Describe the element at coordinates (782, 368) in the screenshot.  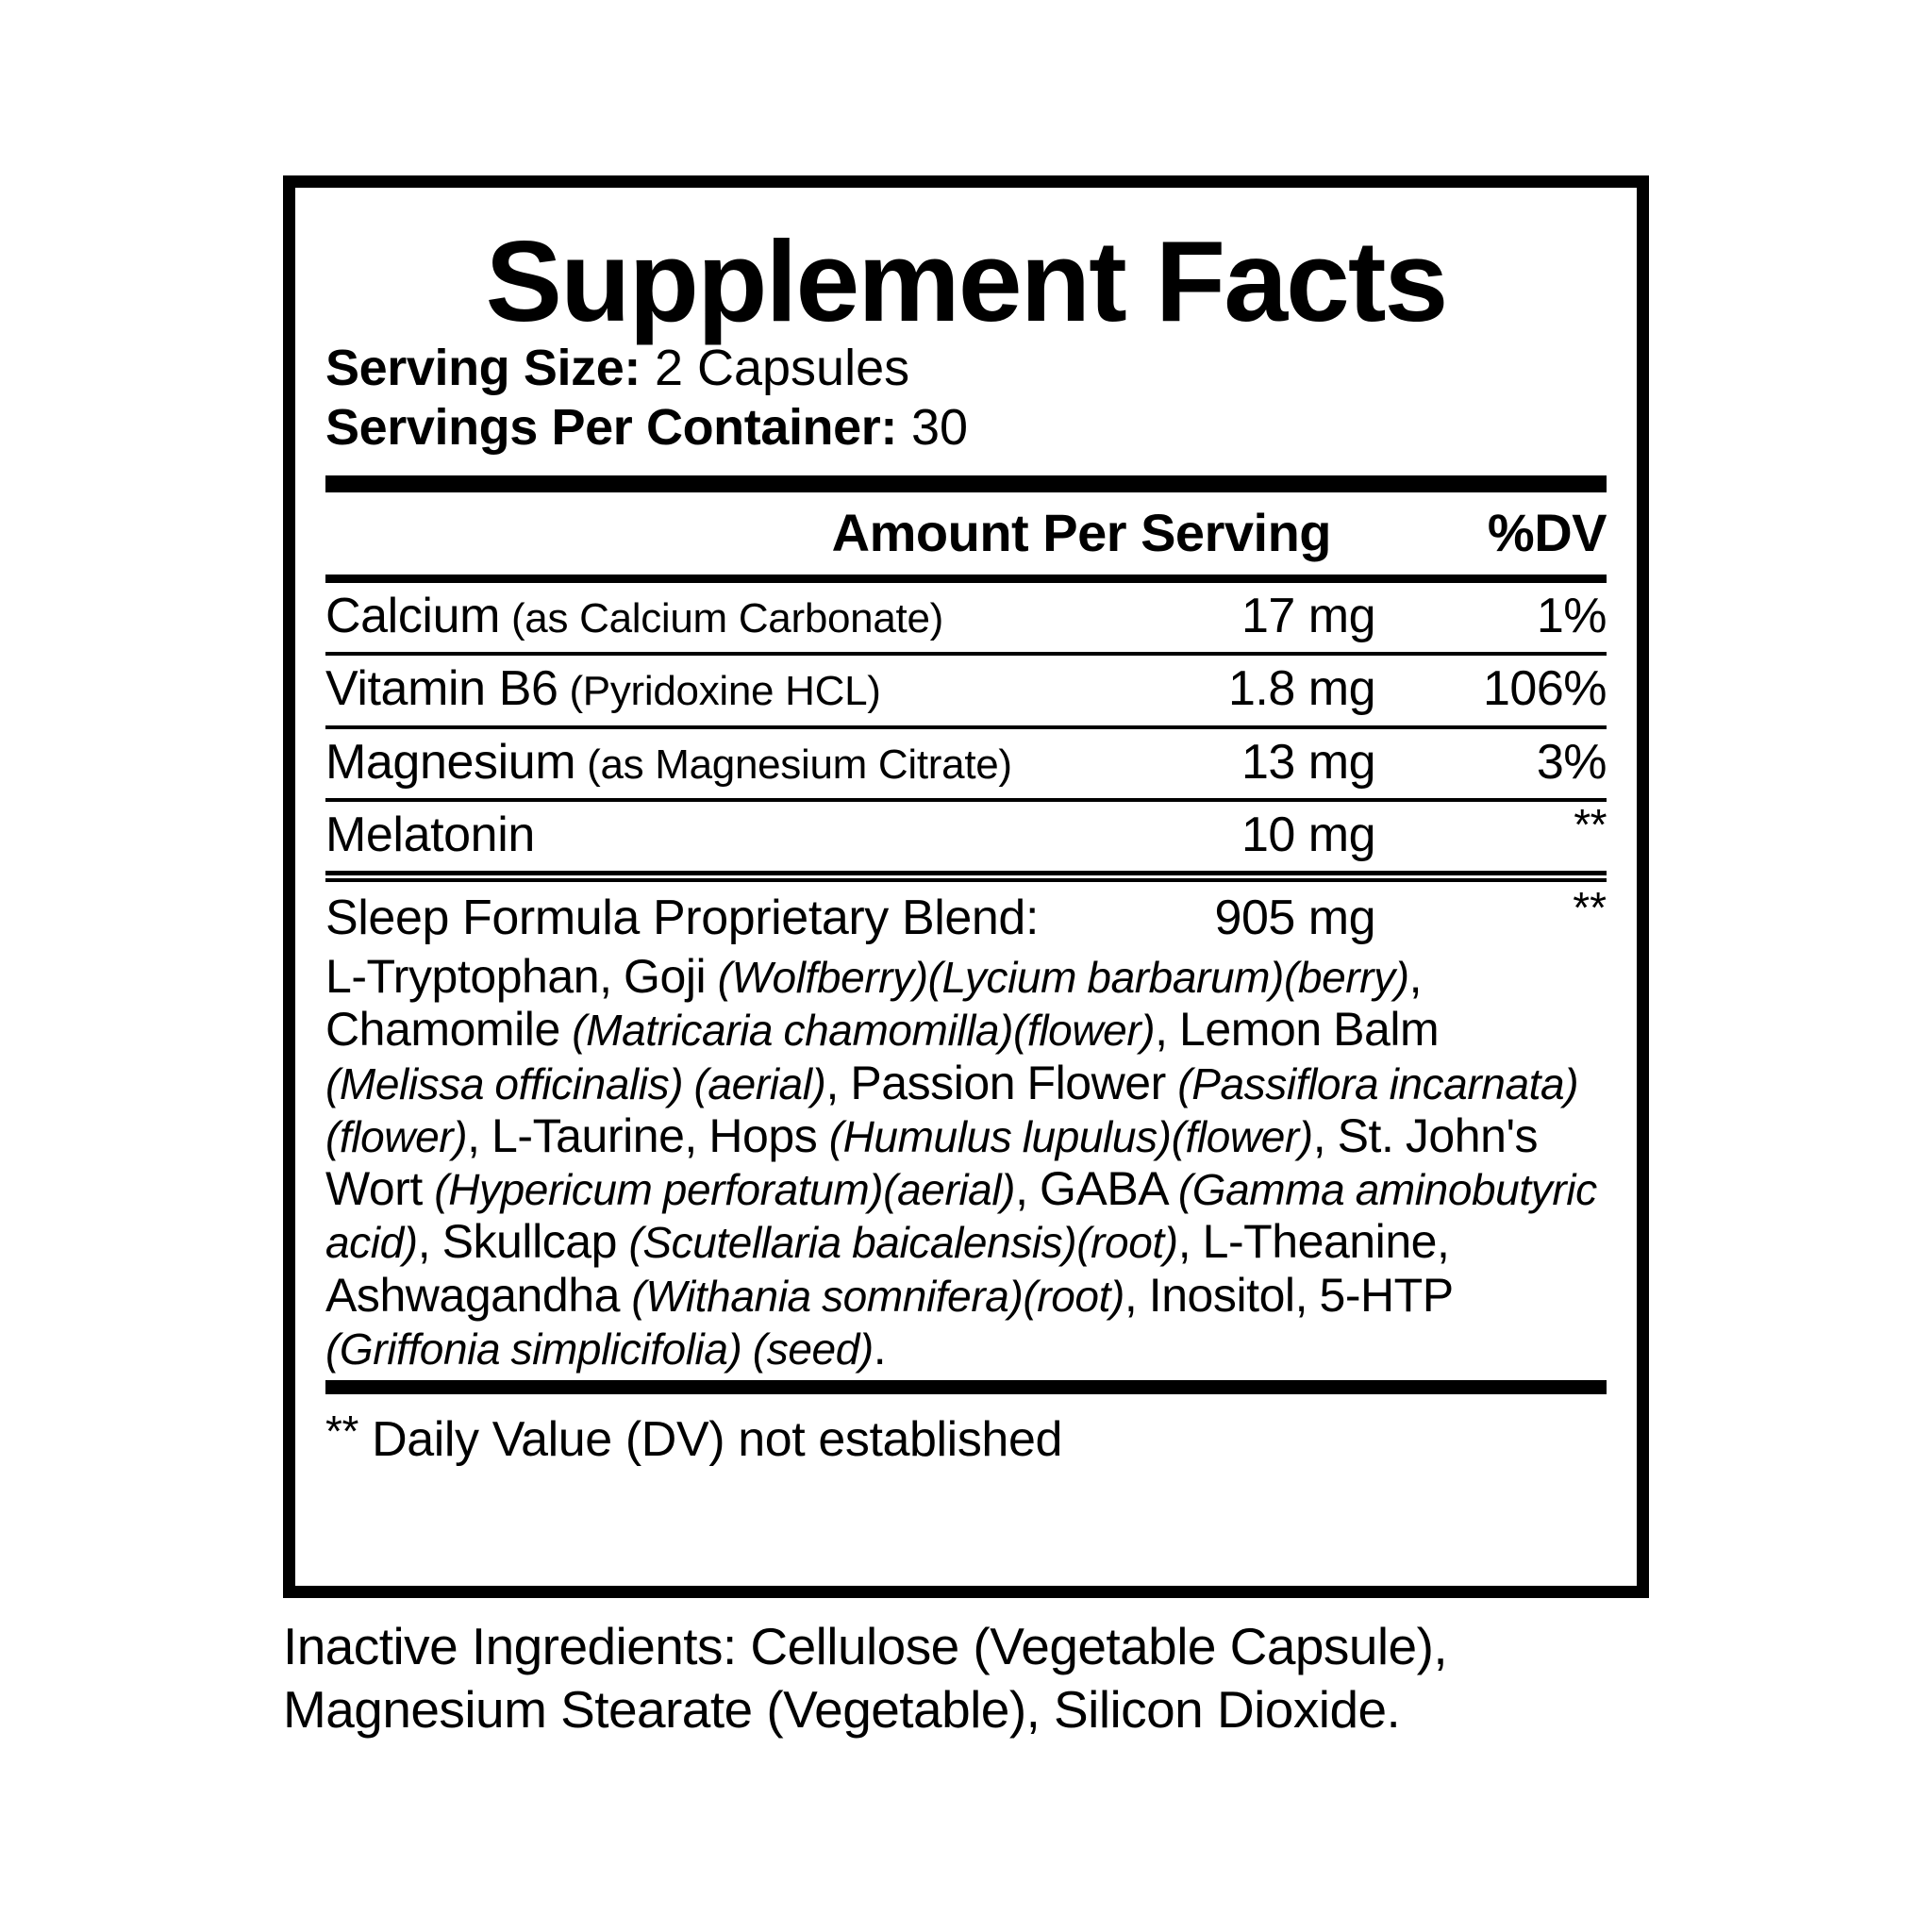
I see `serving-size-value: 2 Capsules` at that location.